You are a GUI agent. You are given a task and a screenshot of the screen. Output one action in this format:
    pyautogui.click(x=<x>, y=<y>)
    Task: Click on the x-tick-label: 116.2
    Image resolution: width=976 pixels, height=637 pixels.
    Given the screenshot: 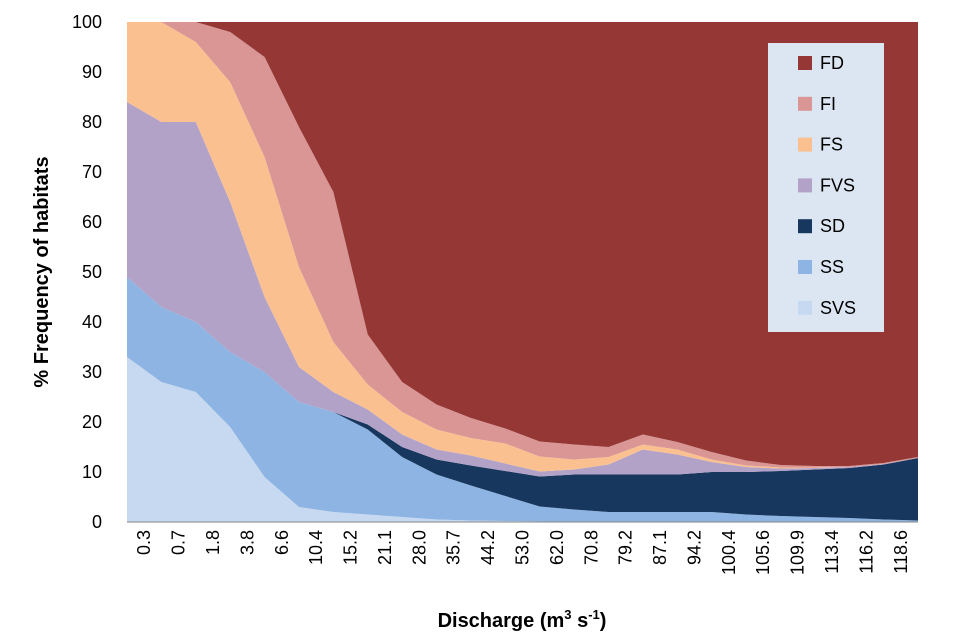 What is the action you would take?
    pyautogui.click(x=866, y=552)
    